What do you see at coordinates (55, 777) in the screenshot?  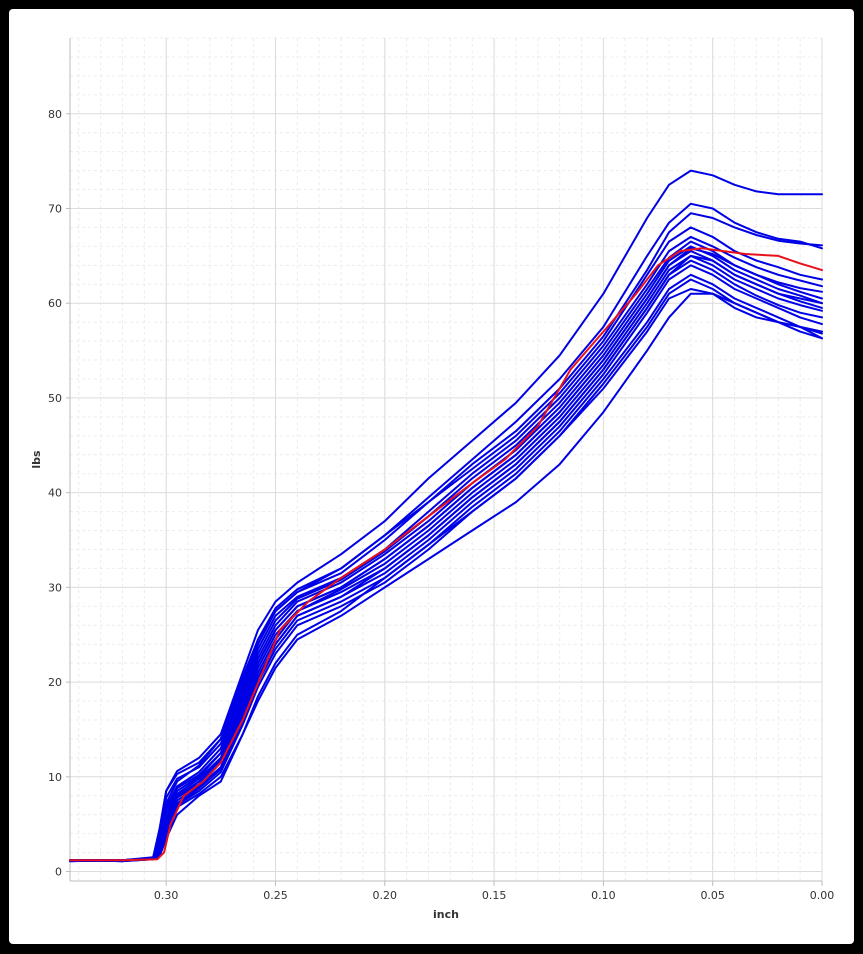 I see `y-tick-label: 10` at bounding box center [55, 777].